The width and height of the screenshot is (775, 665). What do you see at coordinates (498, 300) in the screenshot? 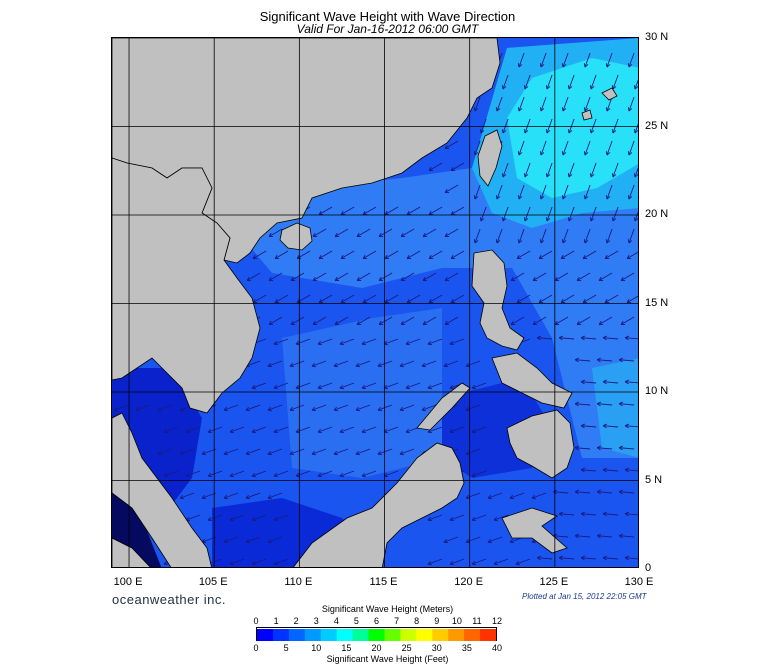
I see `land-luzon` at bounding box center [498, 300].